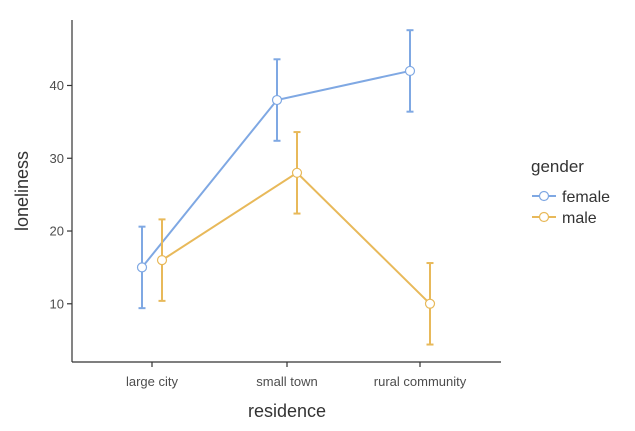  Describe the element at coordinates (57, 158) in the screenshot. I see `y-tick-label: 30` at that location.